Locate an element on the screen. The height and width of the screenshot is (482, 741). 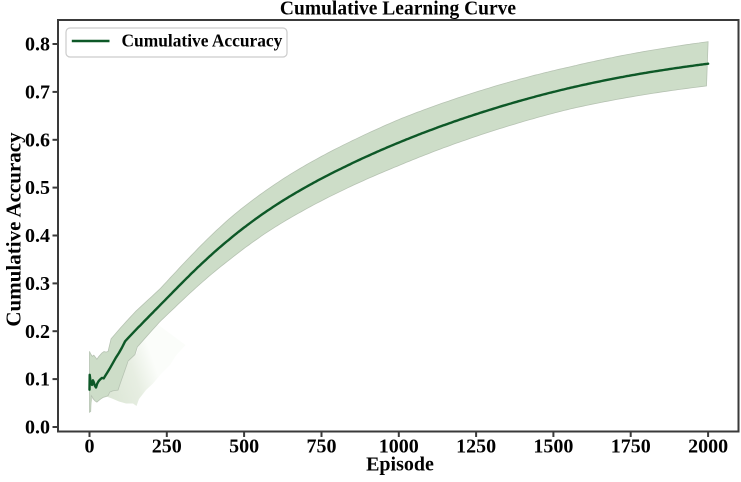
svg-text: 0.2 is located at coordinates (37, 332).